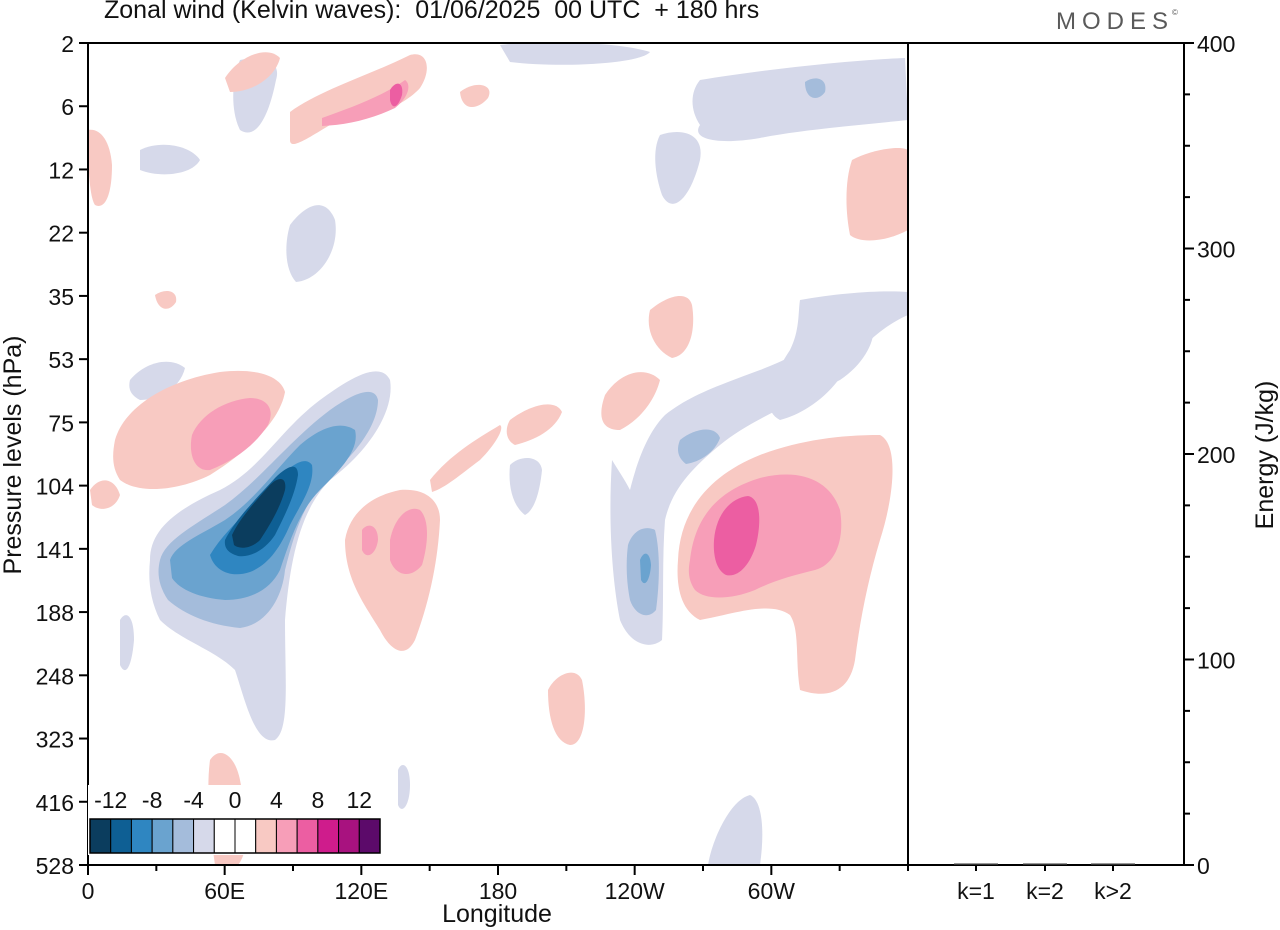 This screenshot has height=930, width=1280. Describe the element at coordinates (359, 800) in the screenshot. I see `colorbar-label: 12` at that location.